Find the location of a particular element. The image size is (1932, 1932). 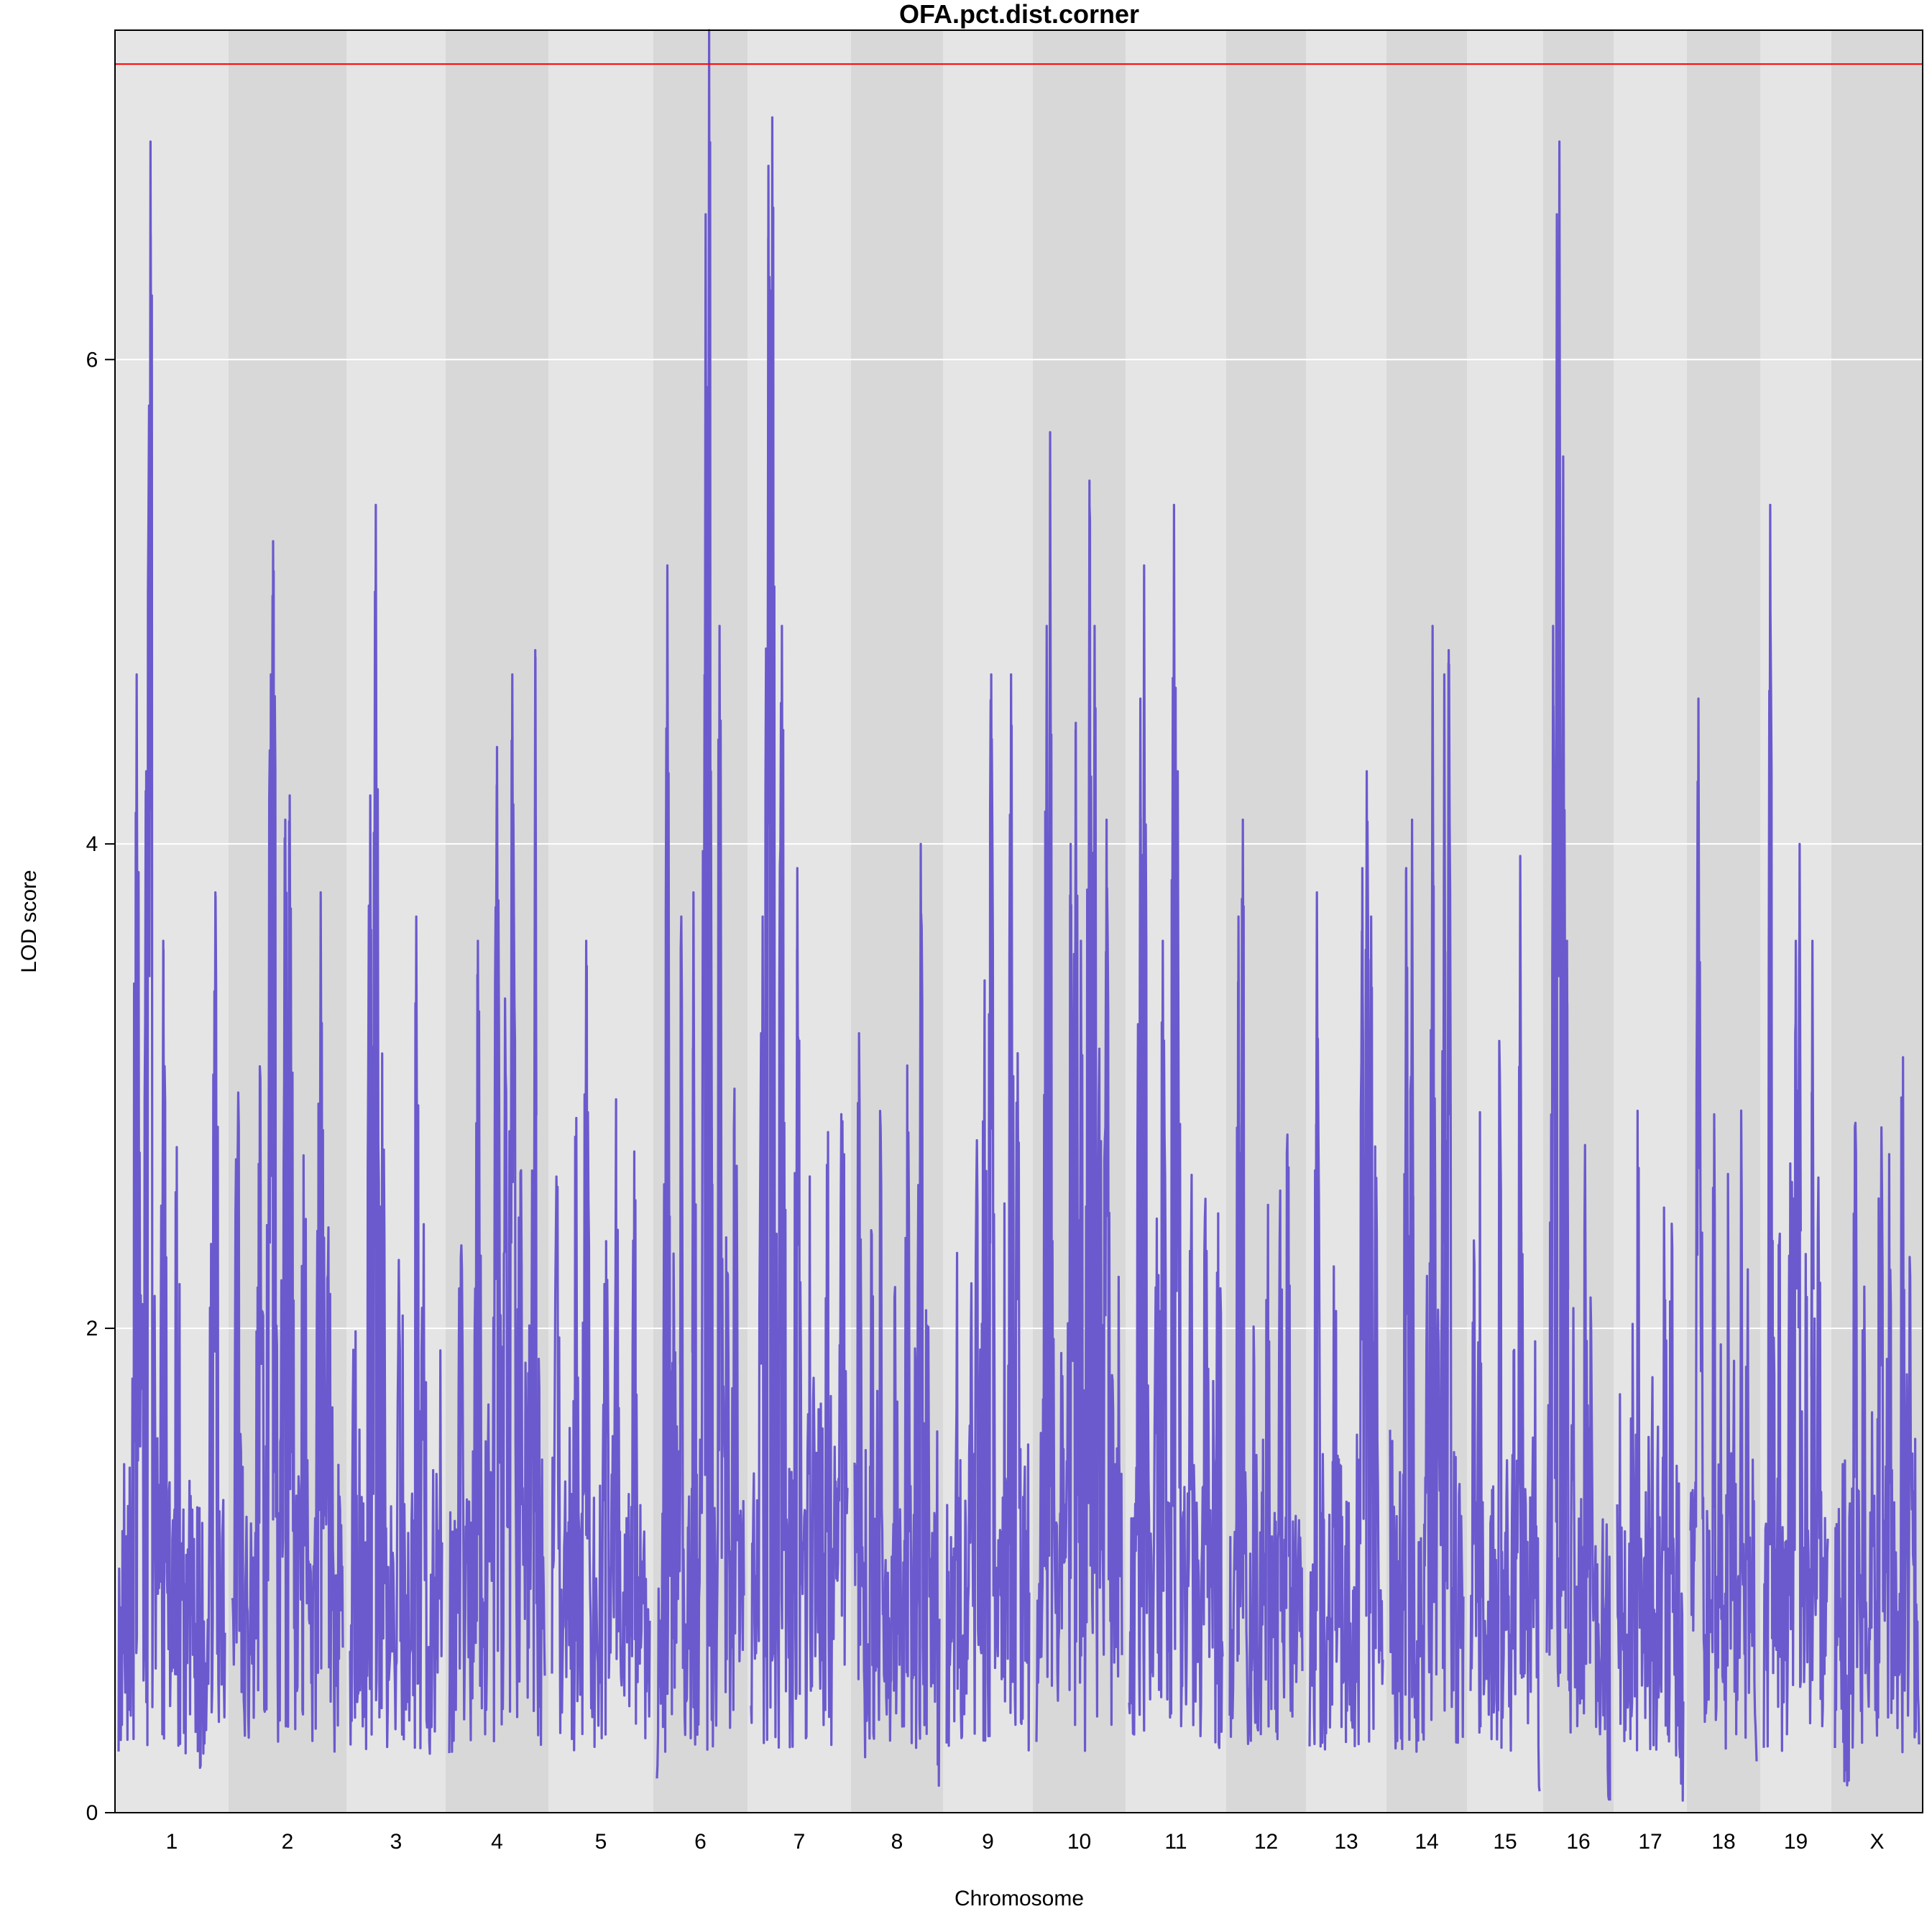

x-tick-label-chr-11: 11 is located at coordinates (1175, 1842).